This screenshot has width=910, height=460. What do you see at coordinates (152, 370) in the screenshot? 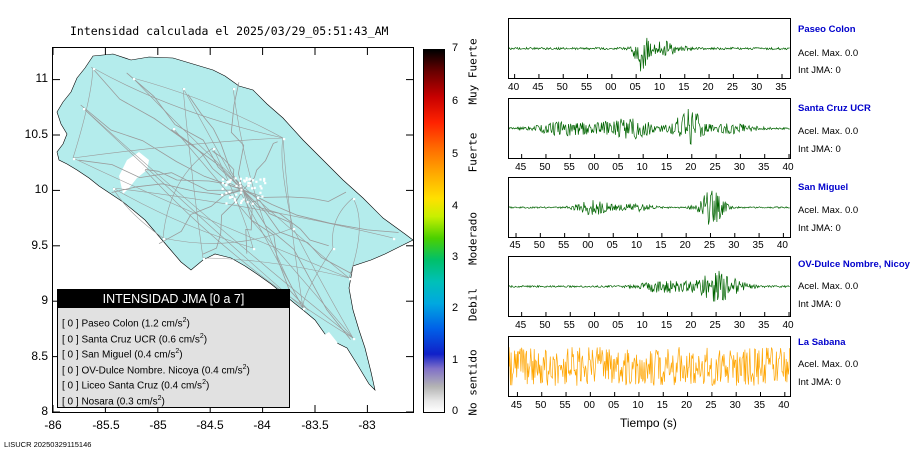
I see `legend-row-text: [ 0 ] OV-Dulce Nombre. Nicoya (0.4 cm/s` at bounding box center [152, 370].